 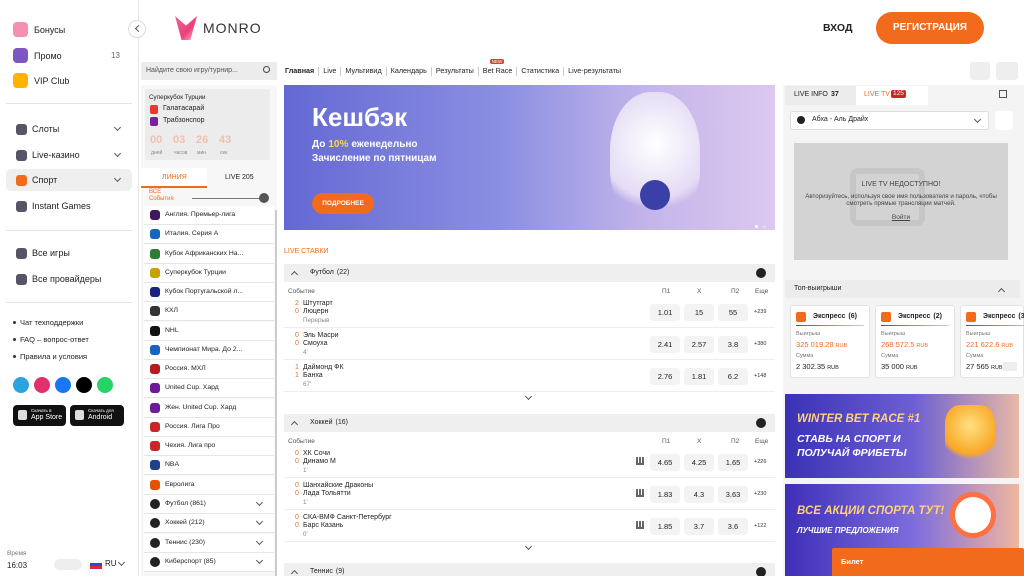 I want to click on more-markets: +148, so click(x=760, y=376).